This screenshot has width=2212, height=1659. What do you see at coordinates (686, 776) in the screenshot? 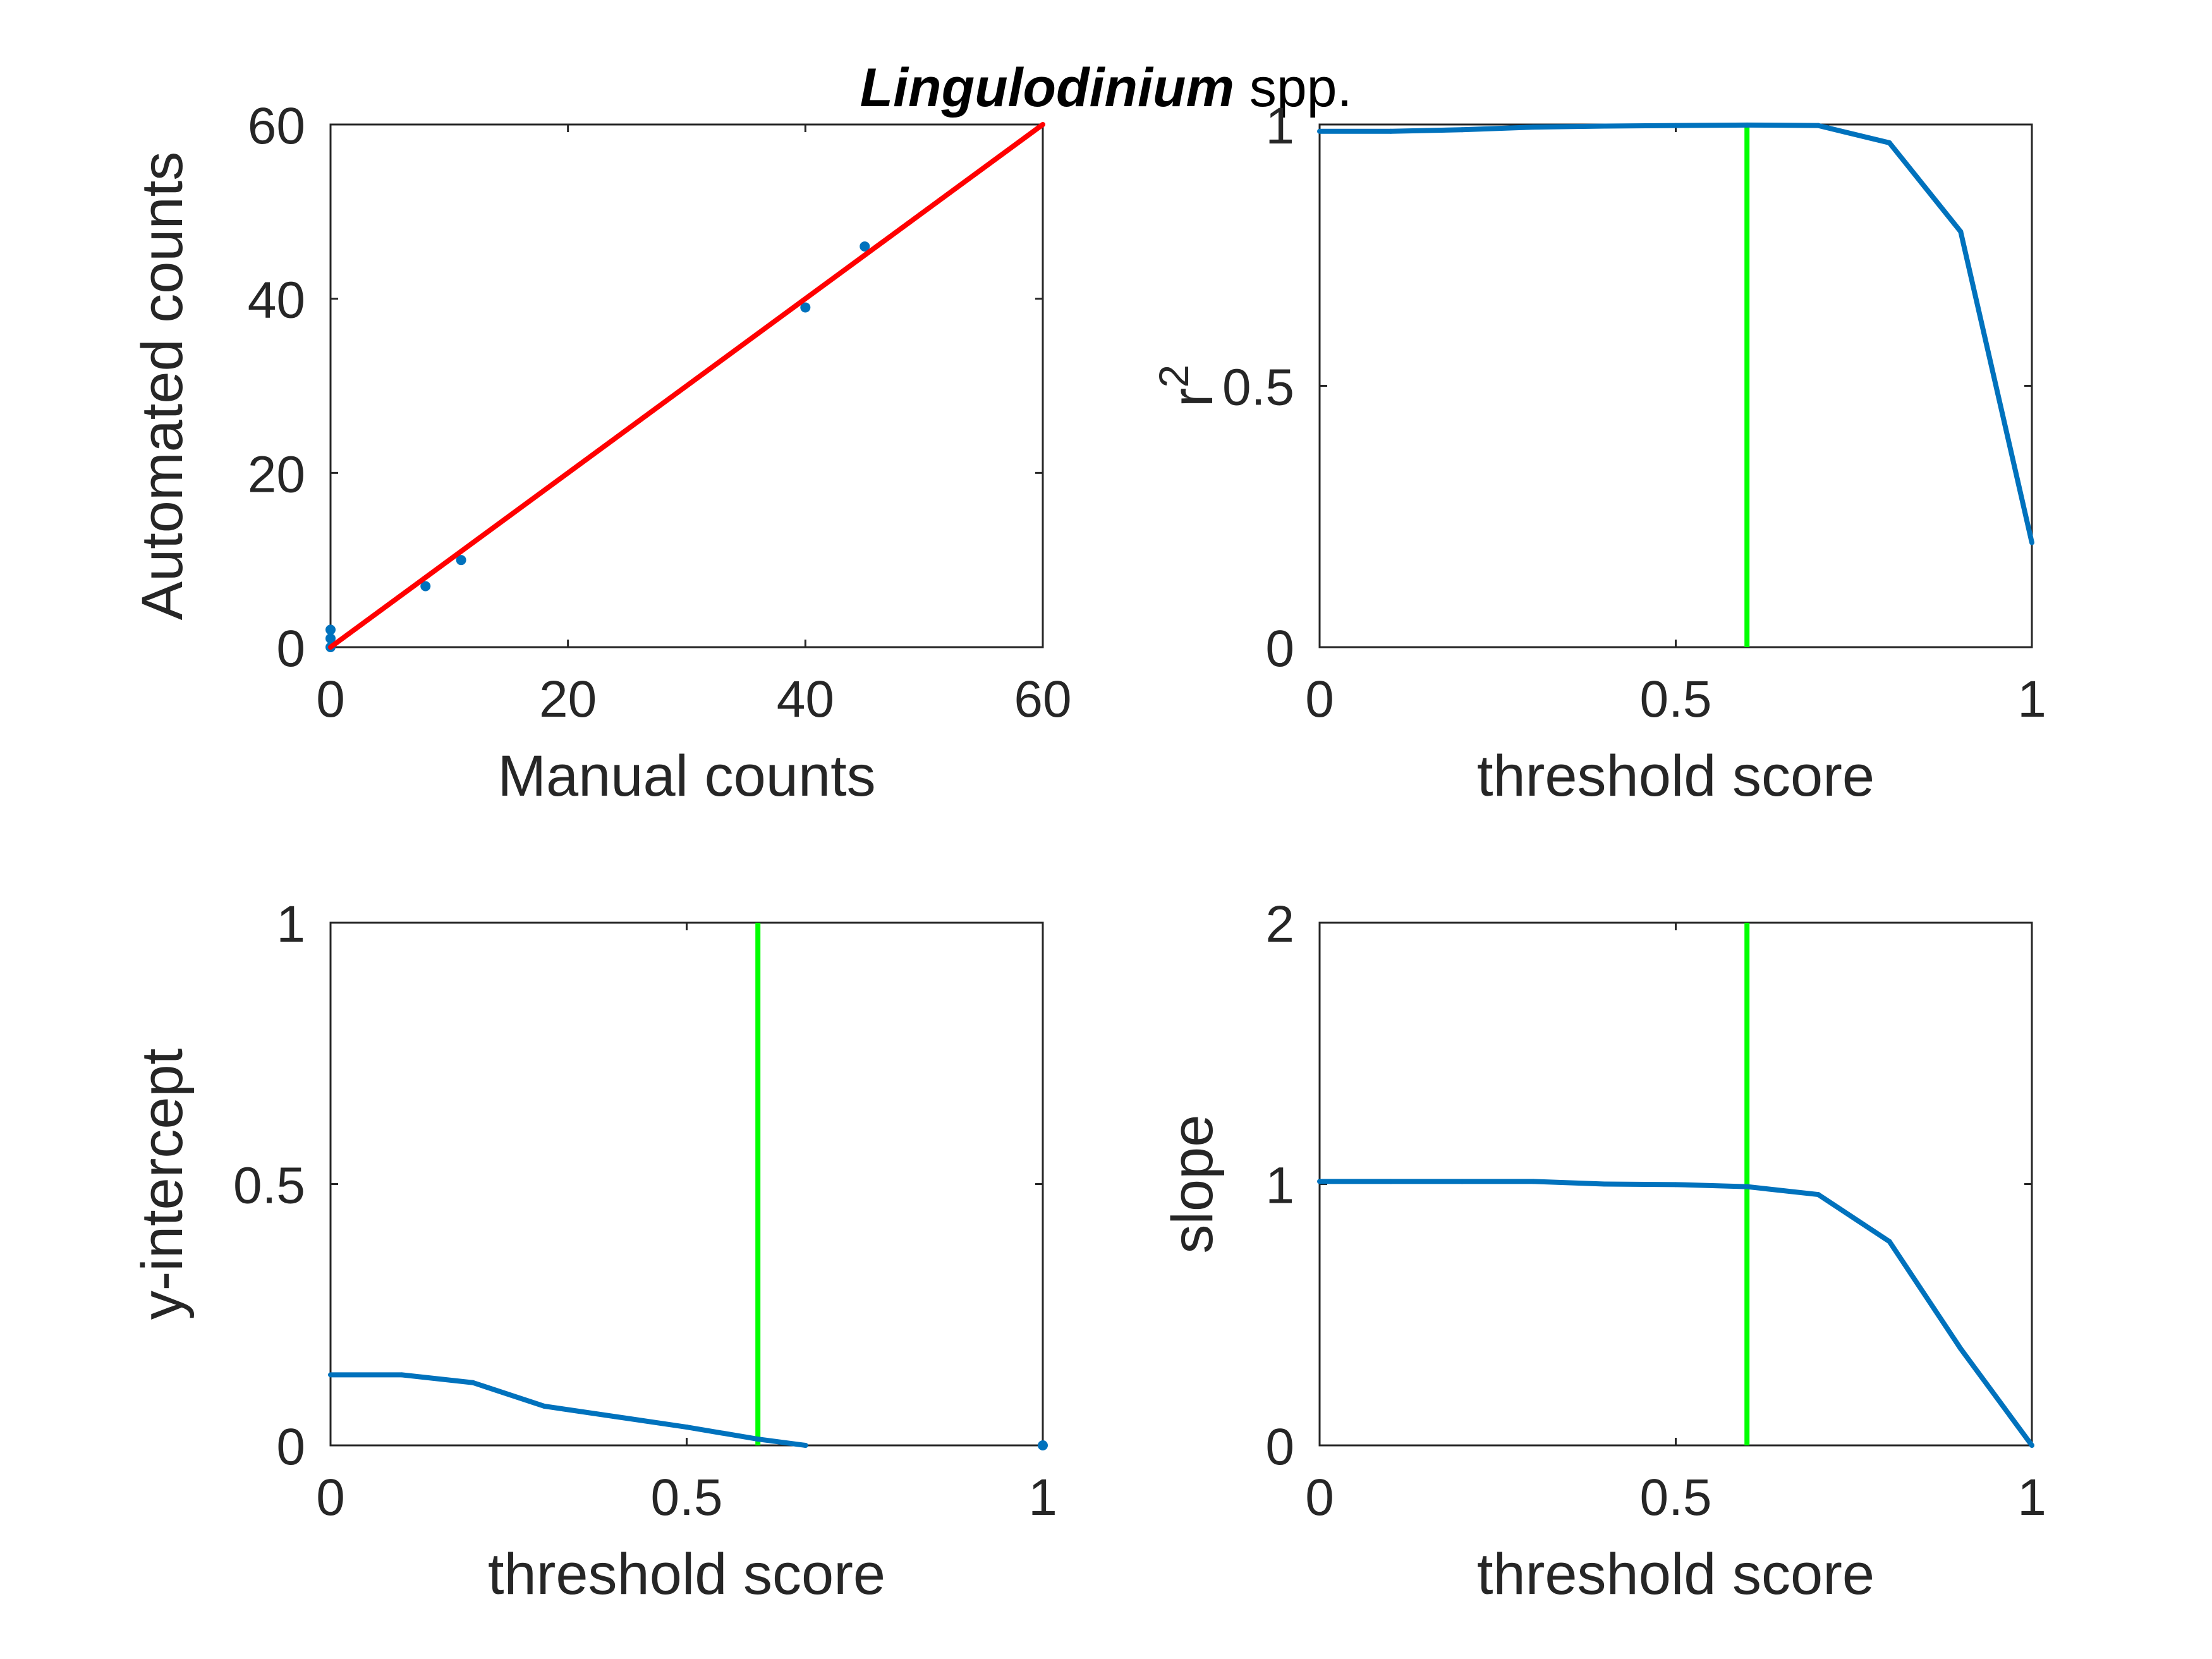
I see `x-axis-label: Manual counts` at bounding box center [686, 776].